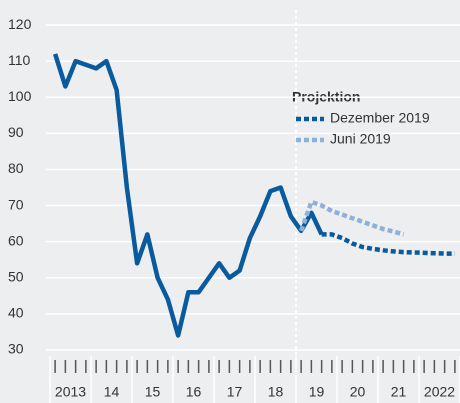 The width and height of the screenshot is (460, 403). What do you see at coordinates (16, 313) in the screenshot?
I see `y-tick-label: 40` at bounding box center [16, 313].